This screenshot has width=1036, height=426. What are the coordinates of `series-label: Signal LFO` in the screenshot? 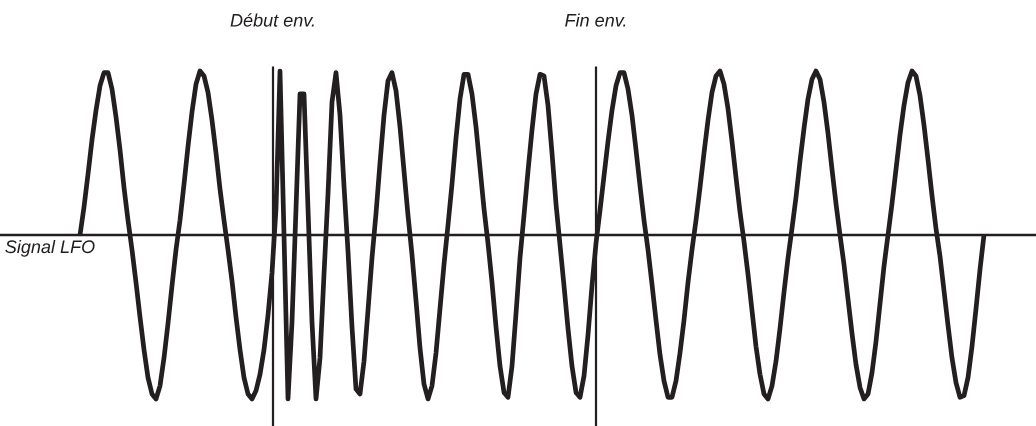 It's located at (50, 248).